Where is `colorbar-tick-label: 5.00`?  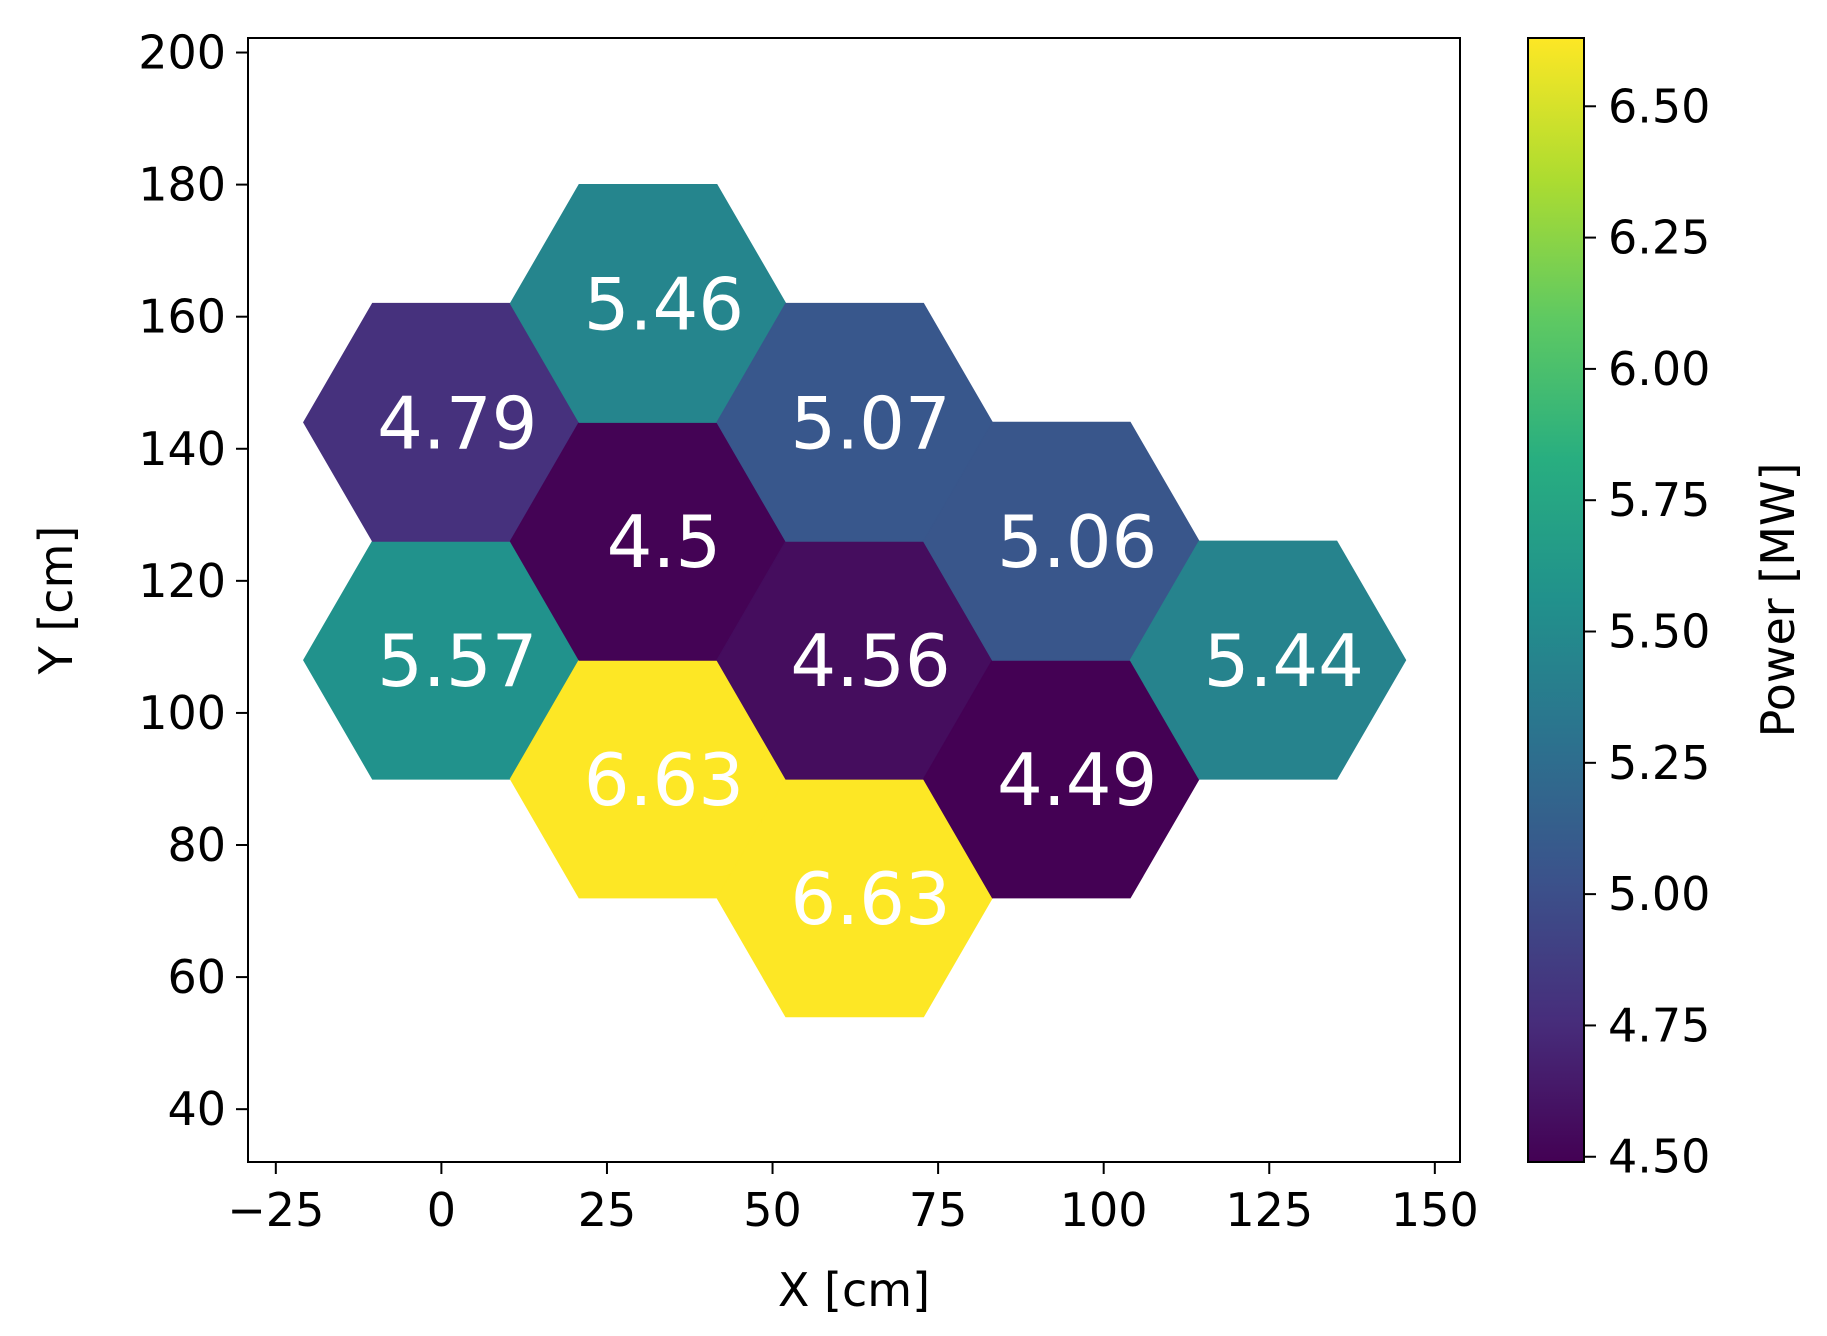
colorbar-tick-label: 5.00 is located at coordinates (1659, 894).